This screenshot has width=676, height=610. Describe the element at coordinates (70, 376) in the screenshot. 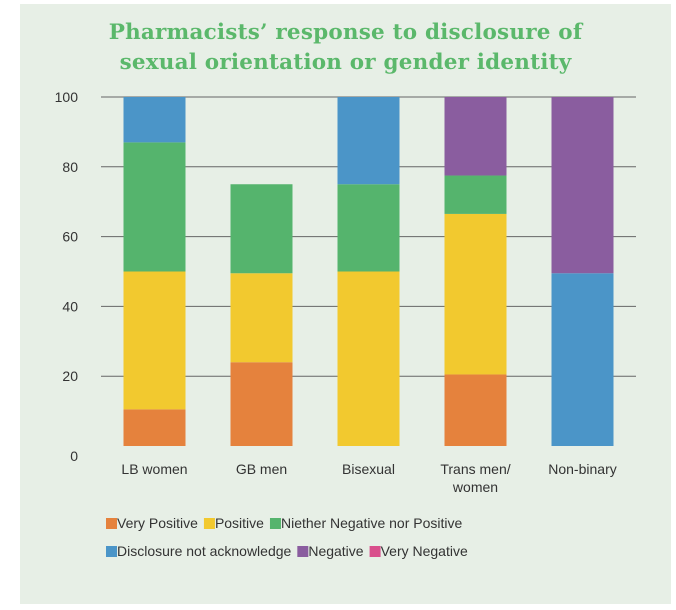

I see `y-tick-label: 20` at that location.